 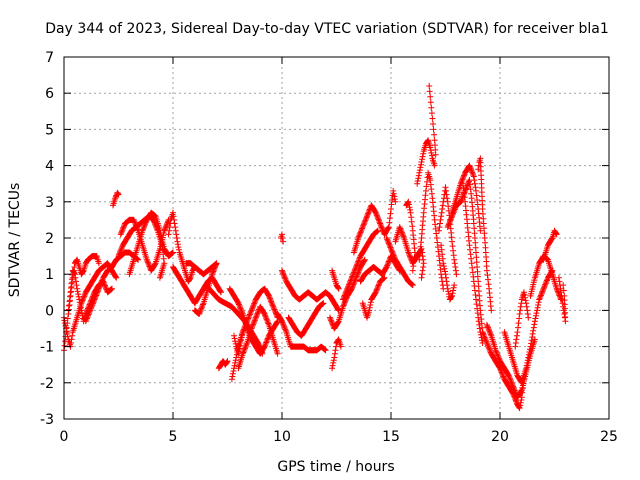 What do you see at coordinates (47, 420) in the screenshot?
I see `y-tick-label: -3` at bounding box center [47, 420].